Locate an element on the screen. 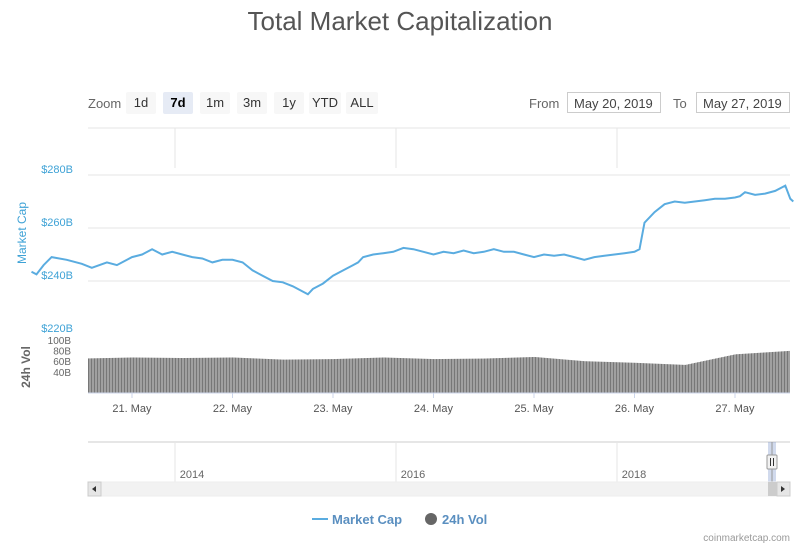 This screenshot has height=550, width=800. zoom-1m-button: 1m is located at coordinates (215, 103).